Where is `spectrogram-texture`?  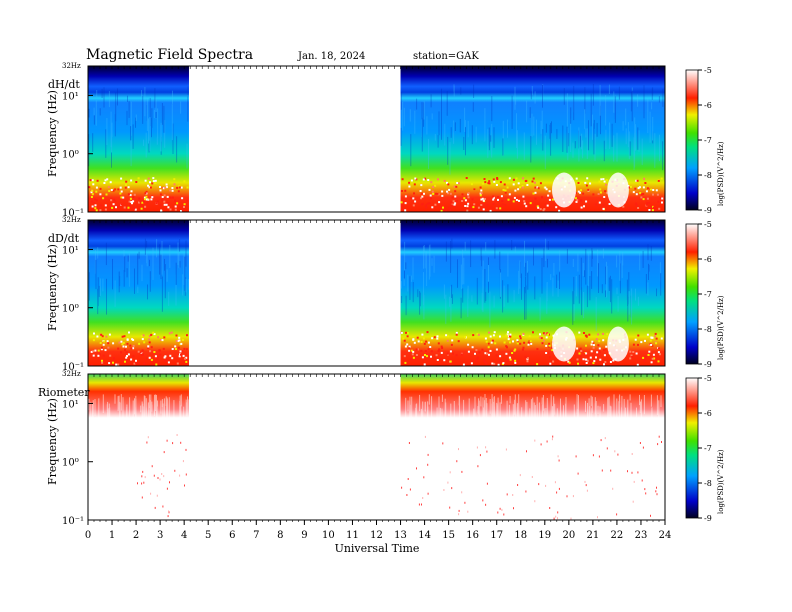 spectrogram-texture is located at coordinates (375, 419).